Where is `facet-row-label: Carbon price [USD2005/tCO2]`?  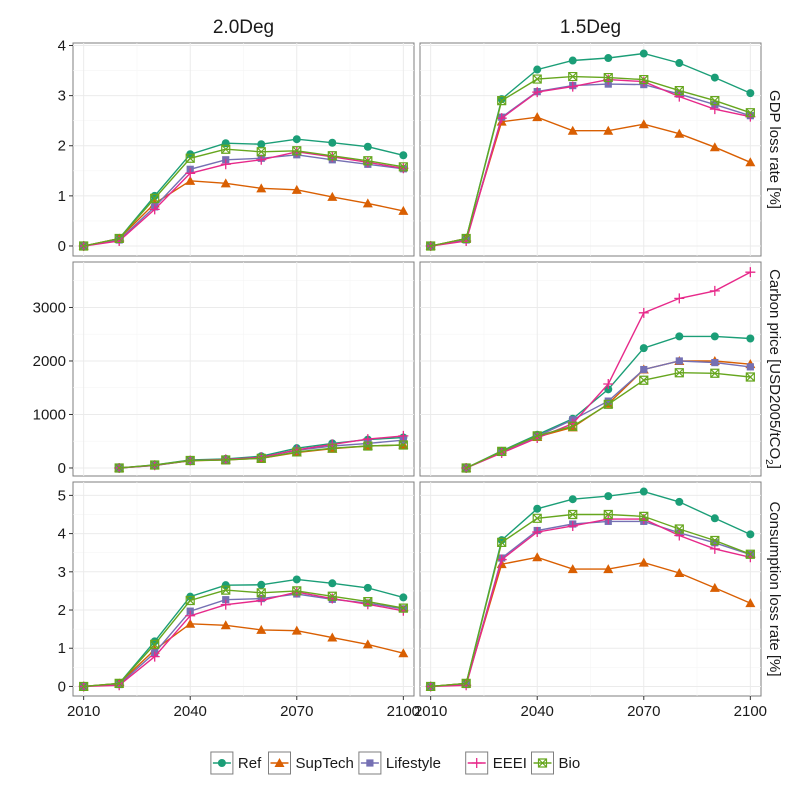 facet-row-label: Carbon price [USD2005/tCO2] is located at coordinates (773, 369).